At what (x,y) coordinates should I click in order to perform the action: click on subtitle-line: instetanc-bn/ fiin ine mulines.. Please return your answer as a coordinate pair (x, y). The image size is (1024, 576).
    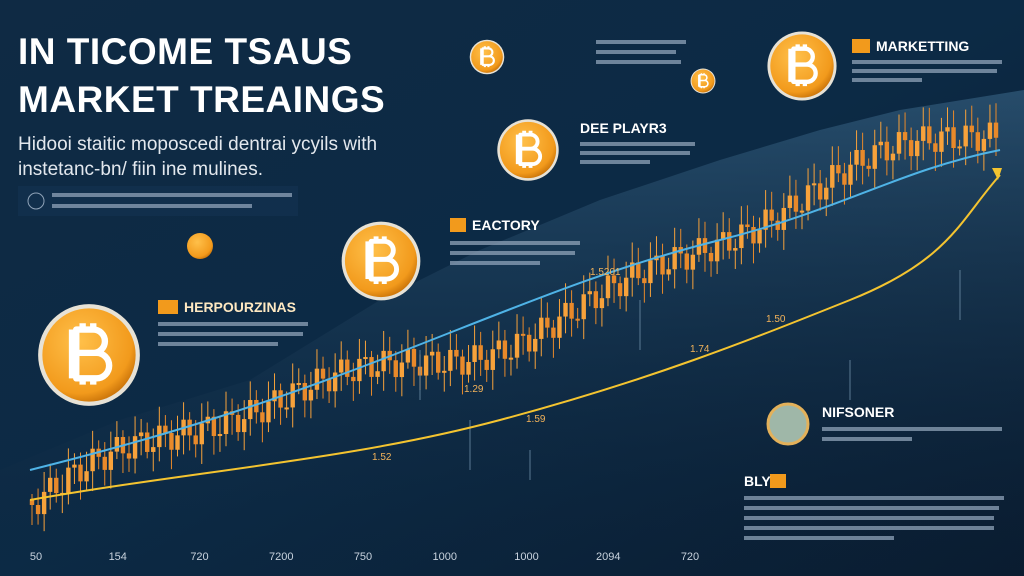
    Looking at the image, I should click on (140, 169).